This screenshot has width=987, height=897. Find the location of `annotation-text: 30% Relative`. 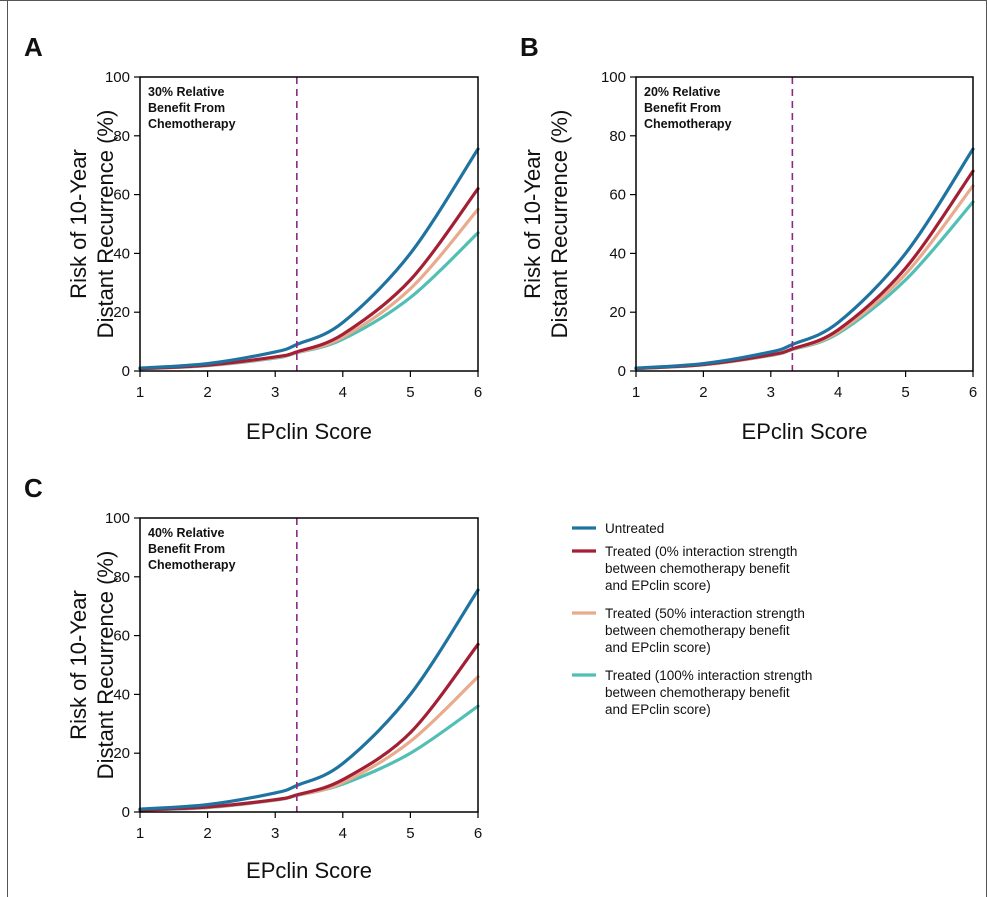

annotation-text: 30% Relative is located at coordinates (186, 92).